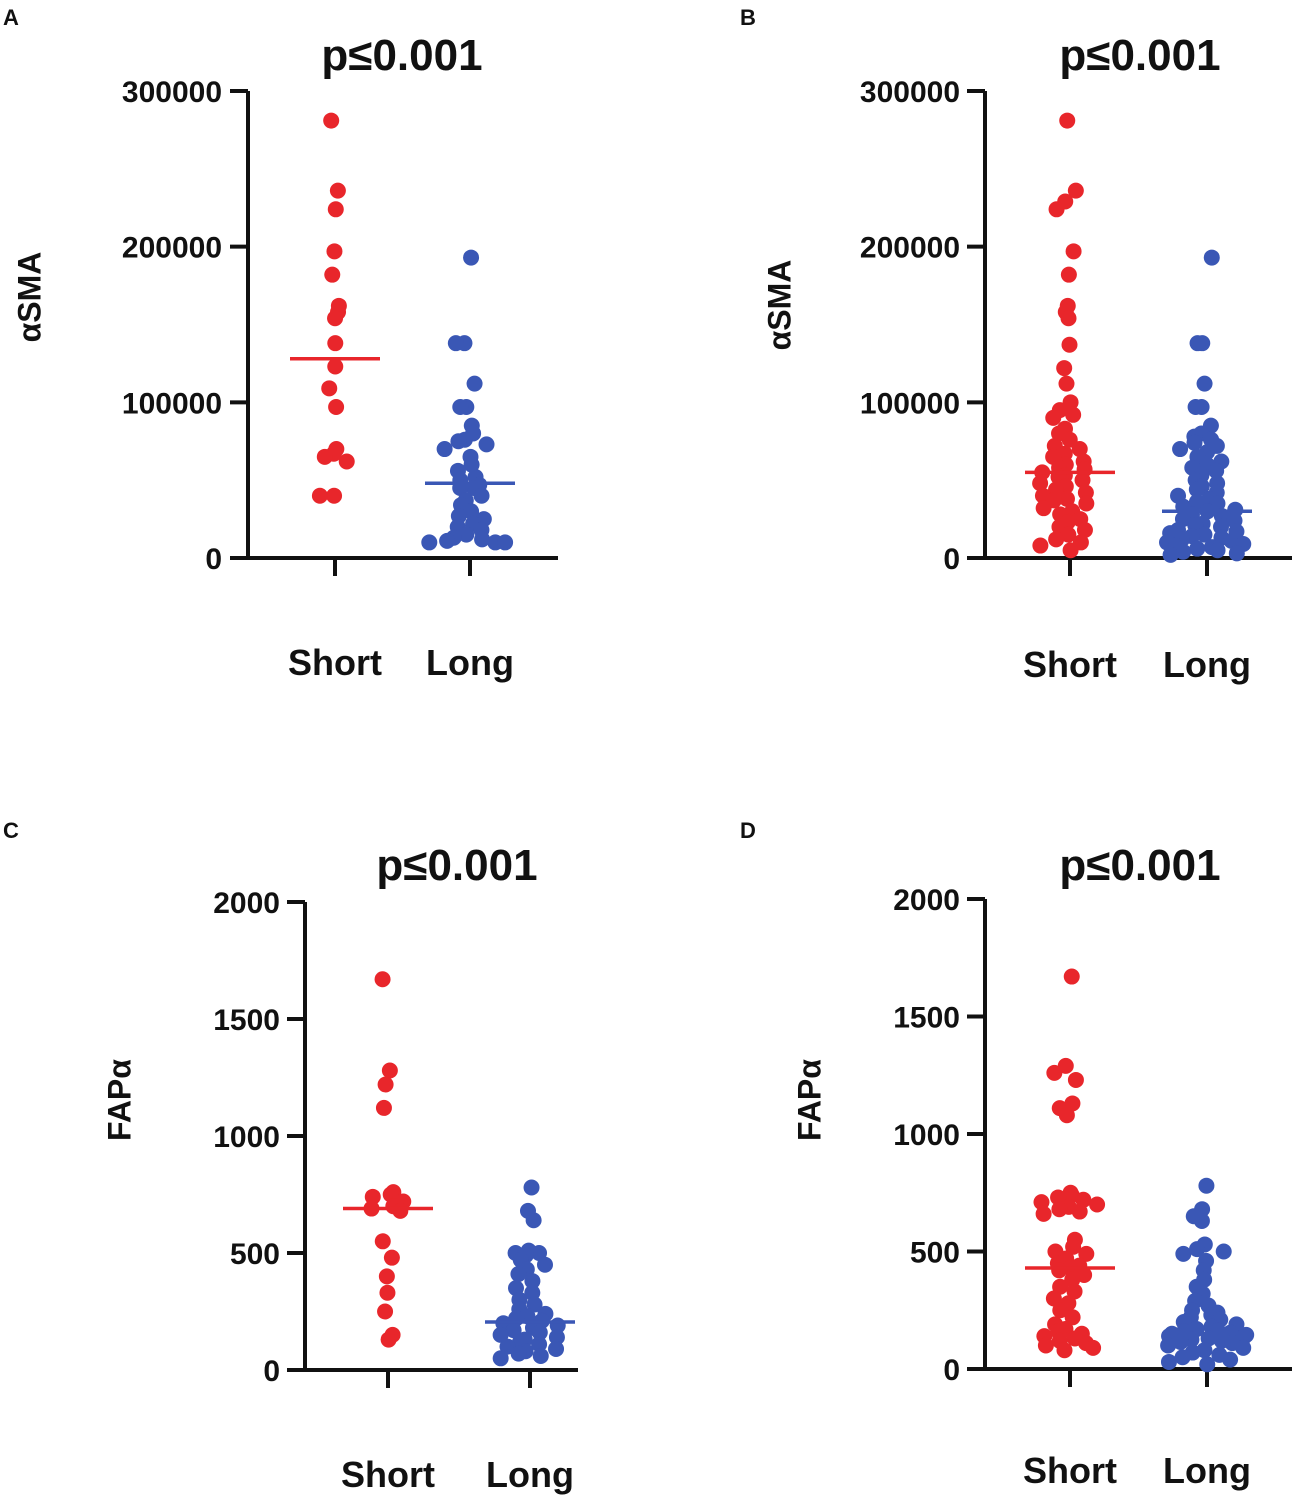 The image size is (1299, 1495). I want to click on panel-letter: D, so click(748, 830).